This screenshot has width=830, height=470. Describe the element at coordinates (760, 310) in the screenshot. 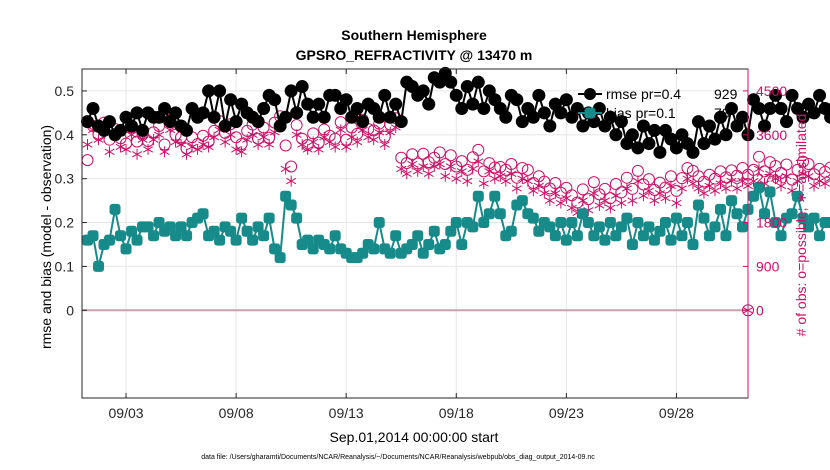

I see `y2-tick-label: 0` at that location.